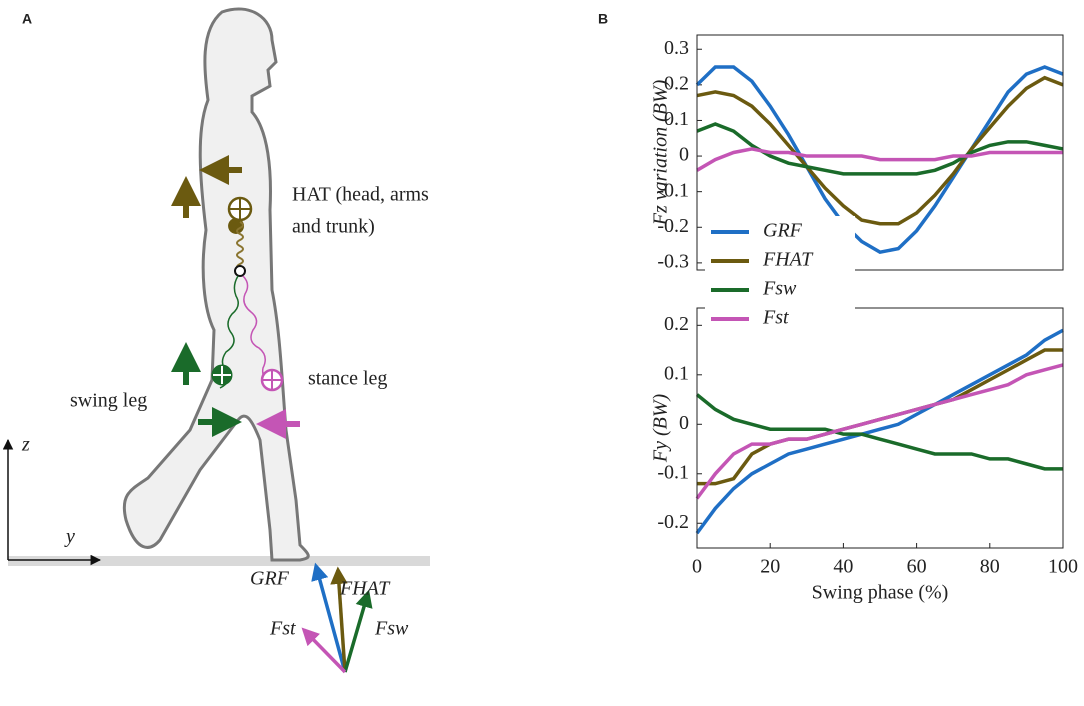 The image size is (1084, 706). I want to click on y-axis-label: y, so click(69, 537).